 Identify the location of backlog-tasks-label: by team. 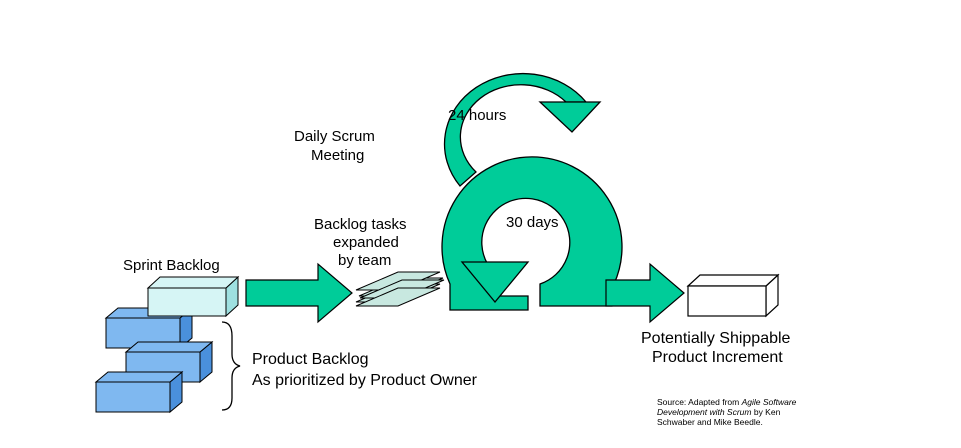
(364, 260).